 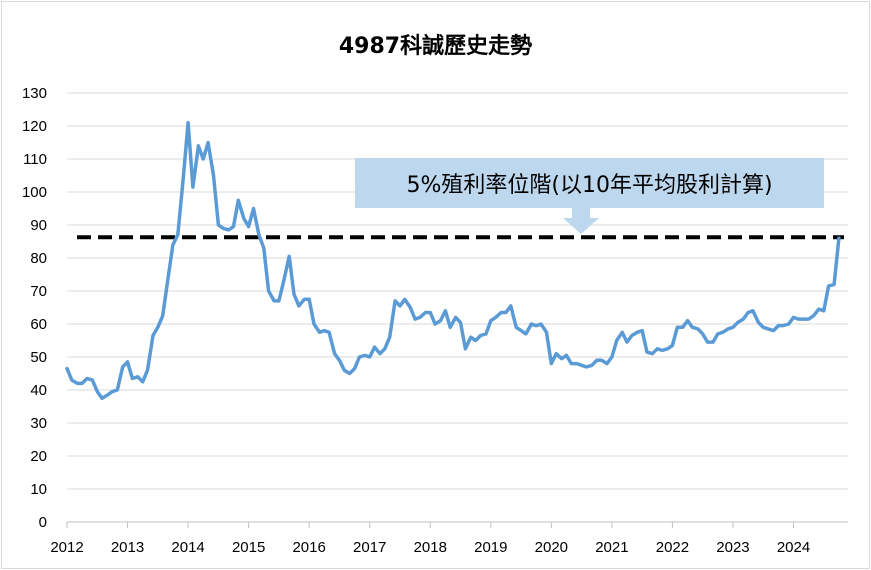 What do you see at coordinates (672, 547) in the screenshot?
I see `x-tick-label: 2022` at bounding box center [672, 547].